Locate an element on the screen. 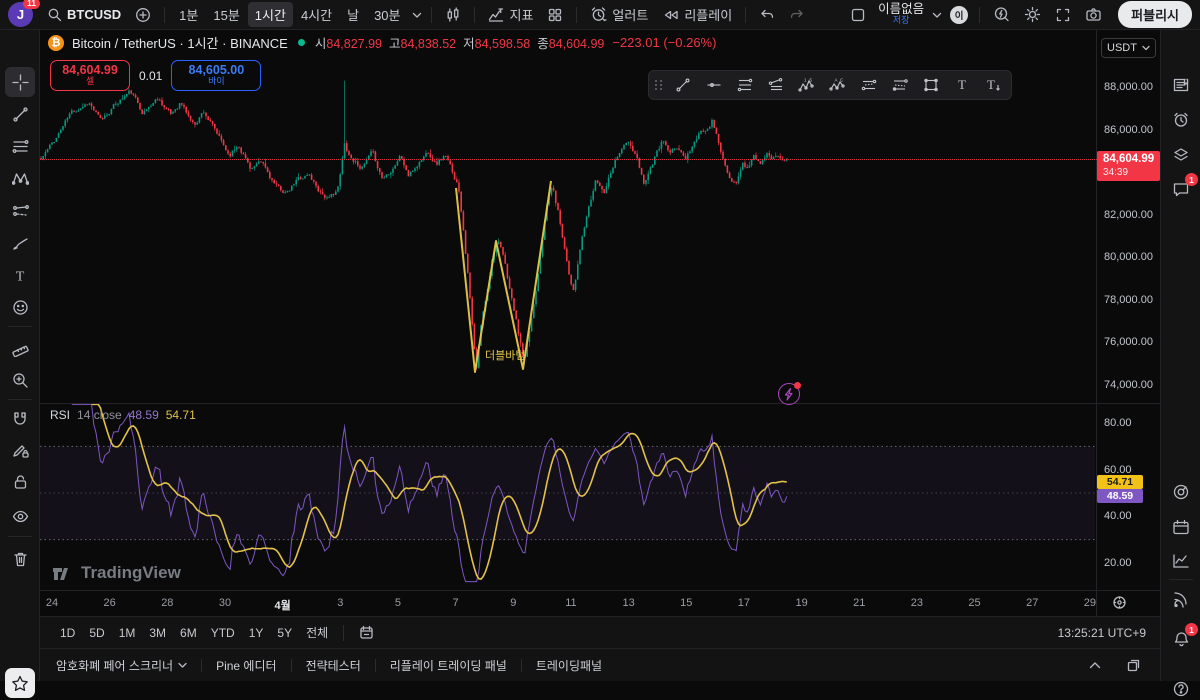 The image size is (1200, 700). timeframe-button-30분: 30분 is located at coordinates (387, 14).